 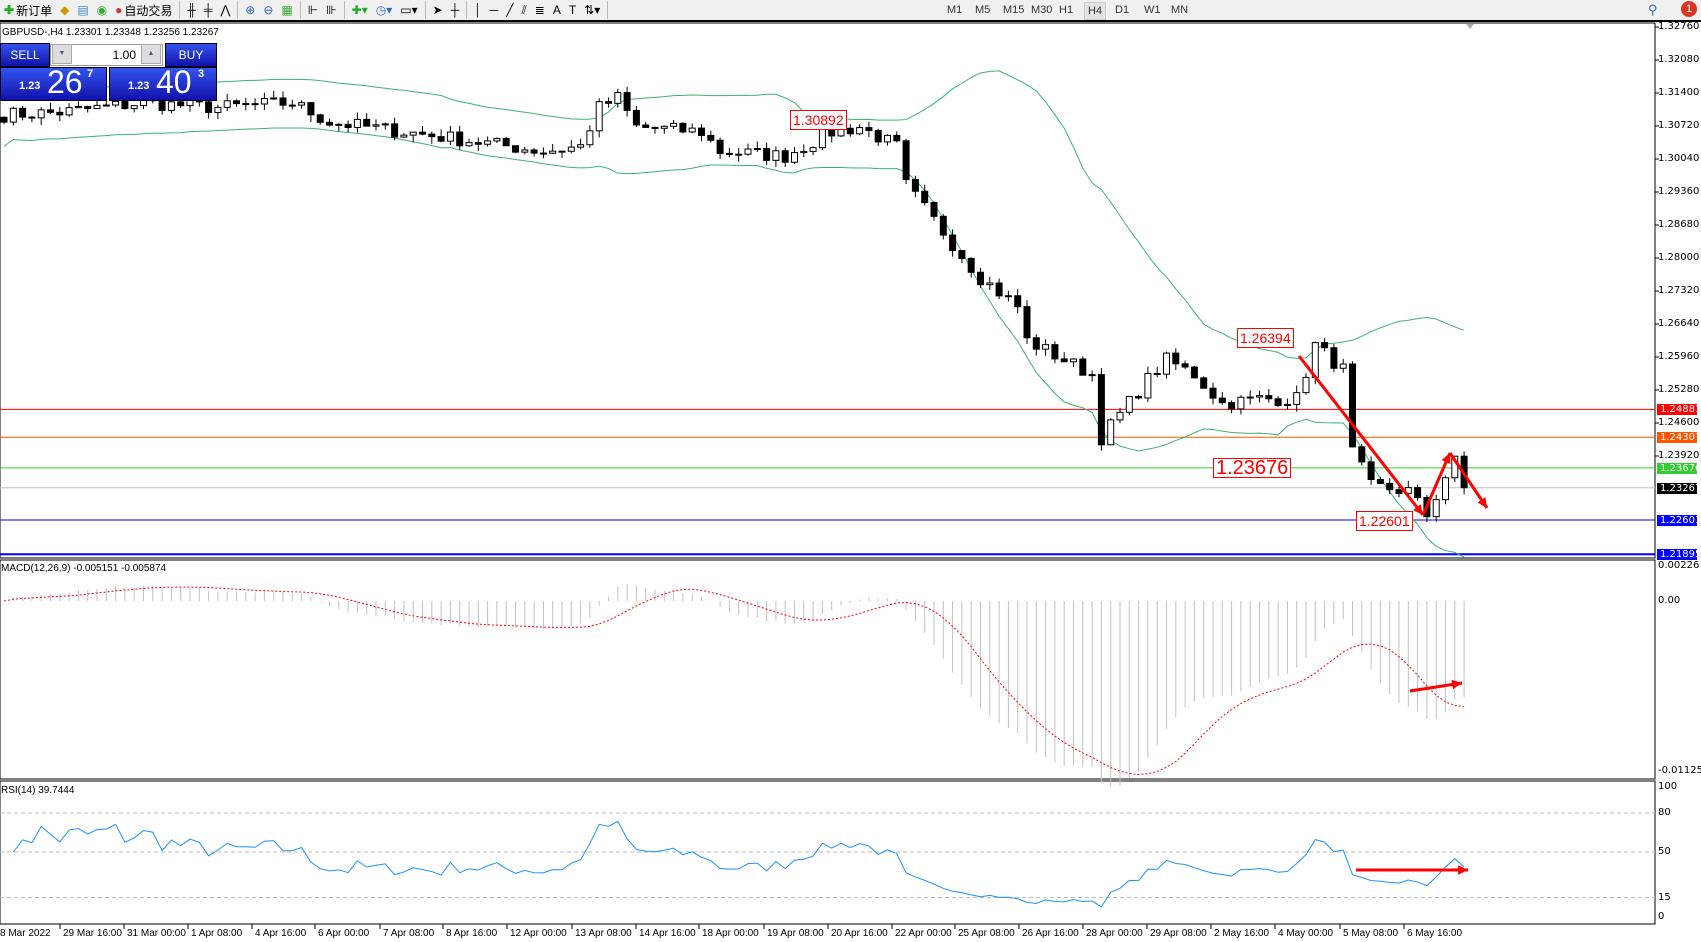 I want to click on timeframe-w1: W1, so click(x=1152, y=10).